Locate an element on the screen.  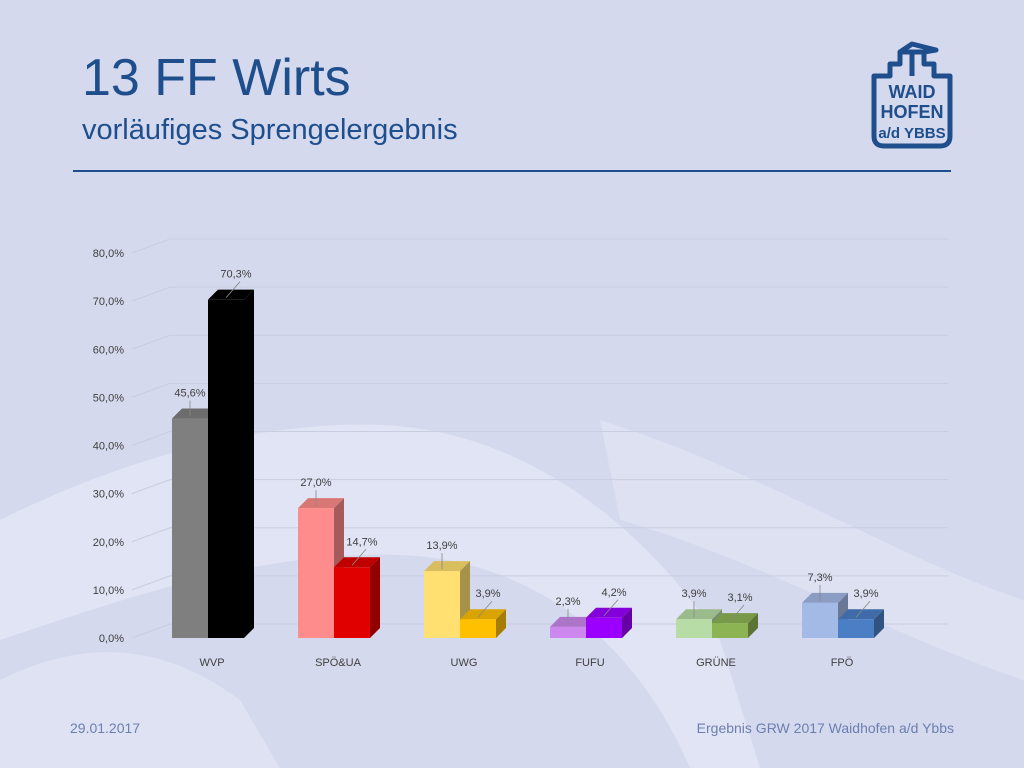
y-tick-label: 20,0% is located at coordinates (108, 543).